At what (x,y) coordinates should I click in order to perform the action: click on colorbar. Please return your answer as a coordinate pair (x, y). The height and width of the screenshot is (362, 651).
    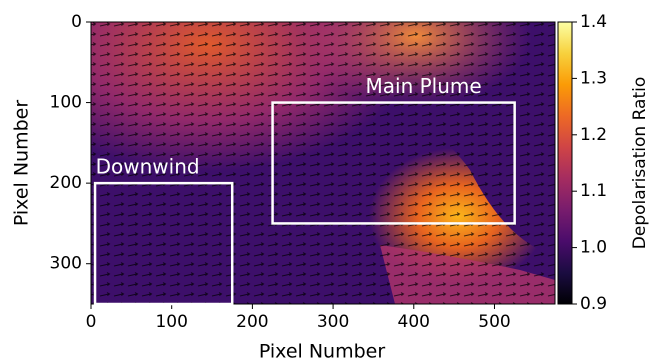
    Looking at the image, I should click on (565, 163).